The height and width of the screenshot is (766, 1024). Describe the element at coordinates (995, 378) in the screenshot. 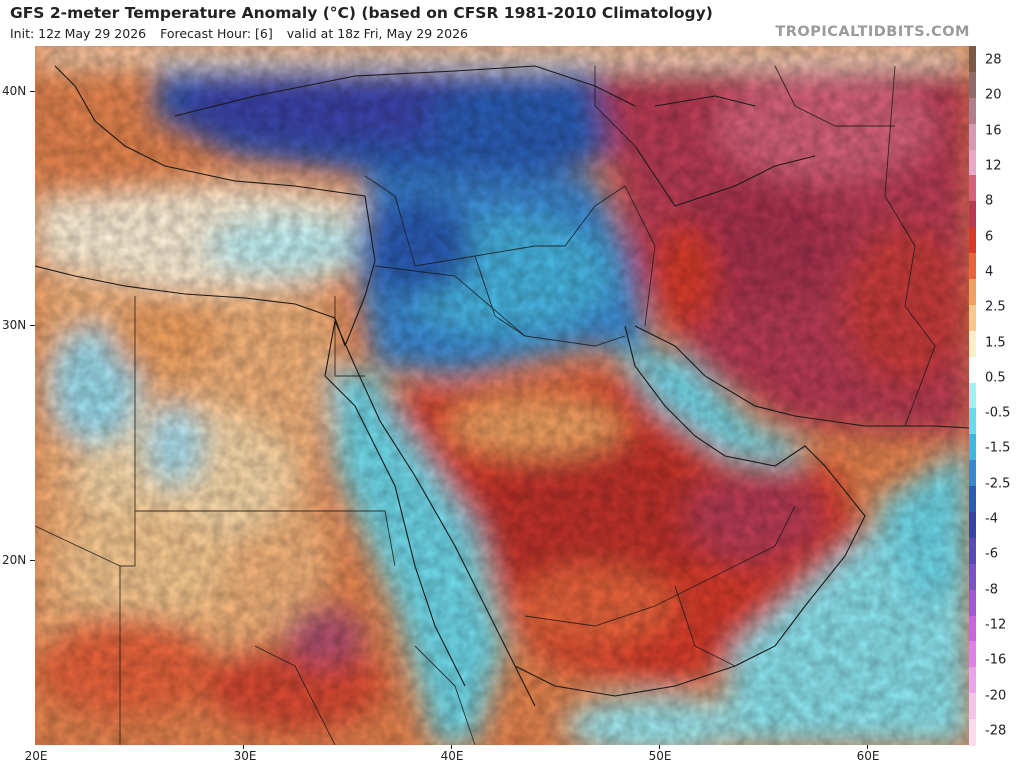

I see `colorbar-label: 0.5` at that location.